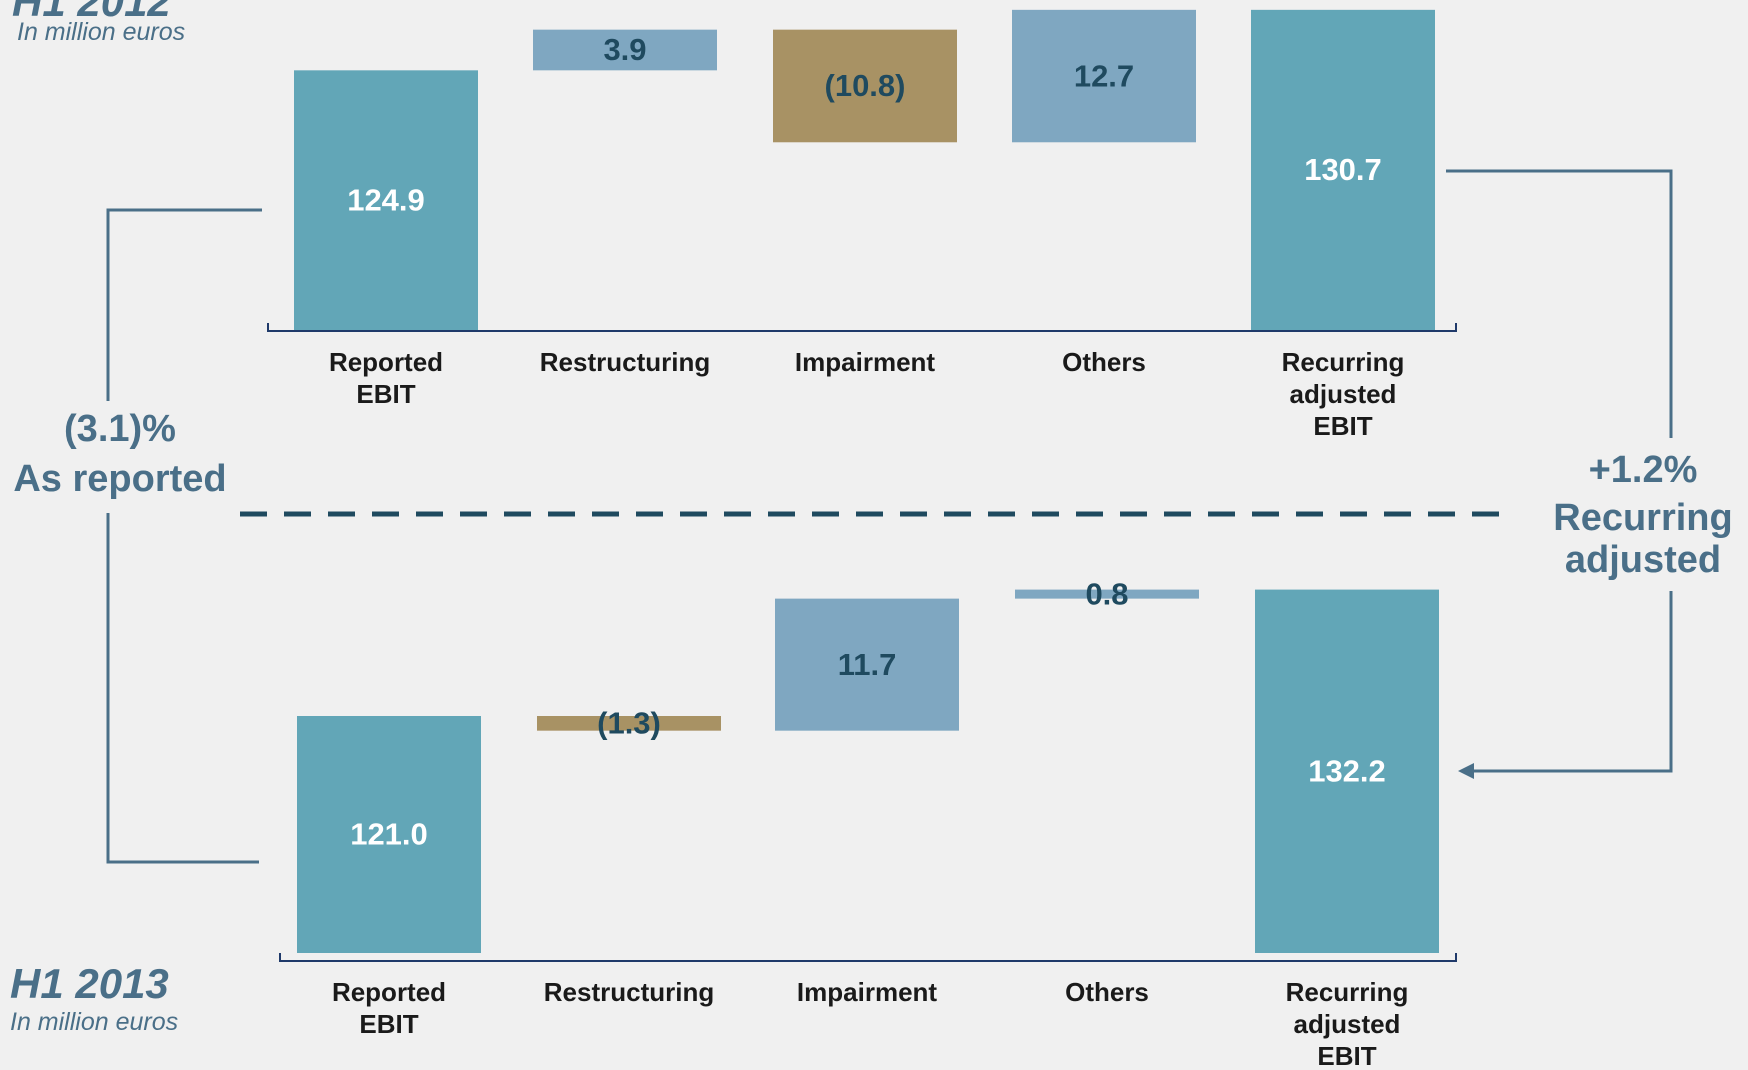  I want to click on arrow-head, so click(1466, 771).